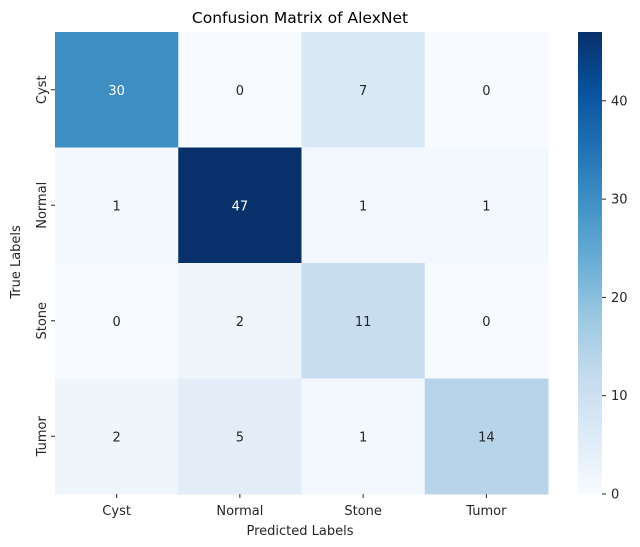 This screenshot has height=547, width=640. I want to click on cell-value-label: 11, so click(363, 322).